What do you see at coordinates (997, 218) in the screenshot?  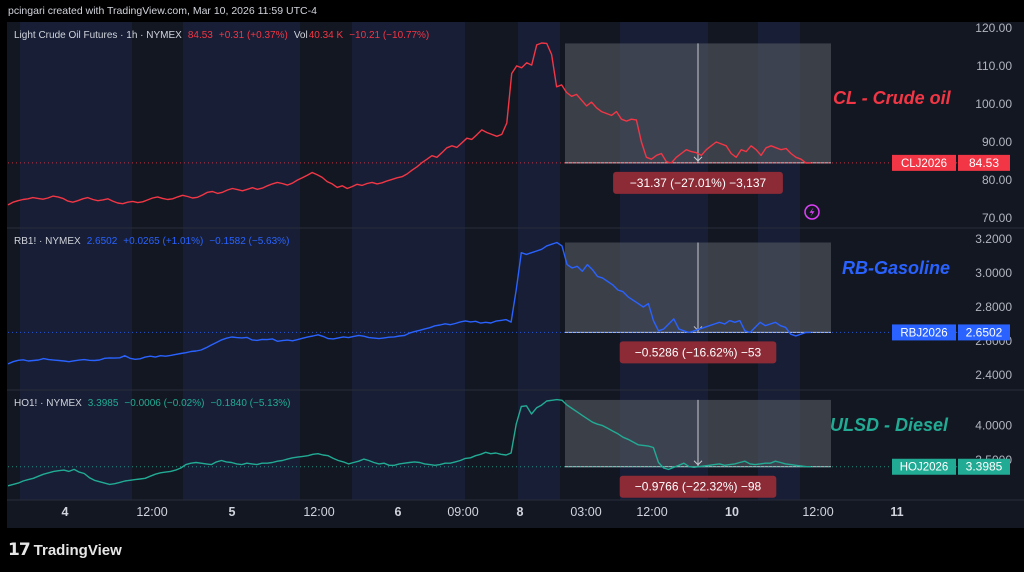 I see `y-tick-label: 70.00` at bounding box center [997, 218].